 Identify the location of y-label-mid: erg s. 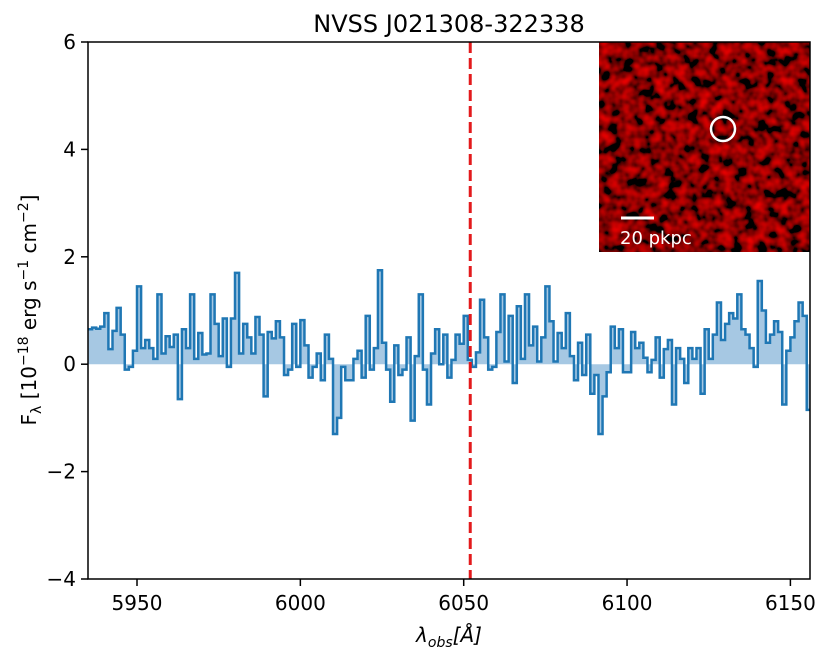
(29, 308).